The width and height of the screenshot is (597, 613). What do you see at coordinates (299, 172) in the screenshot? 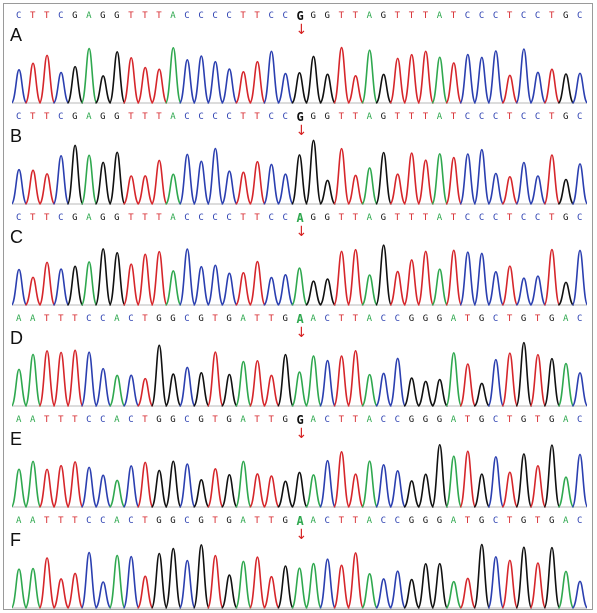
I see `trace-plot` at bounding box center [299, 172].